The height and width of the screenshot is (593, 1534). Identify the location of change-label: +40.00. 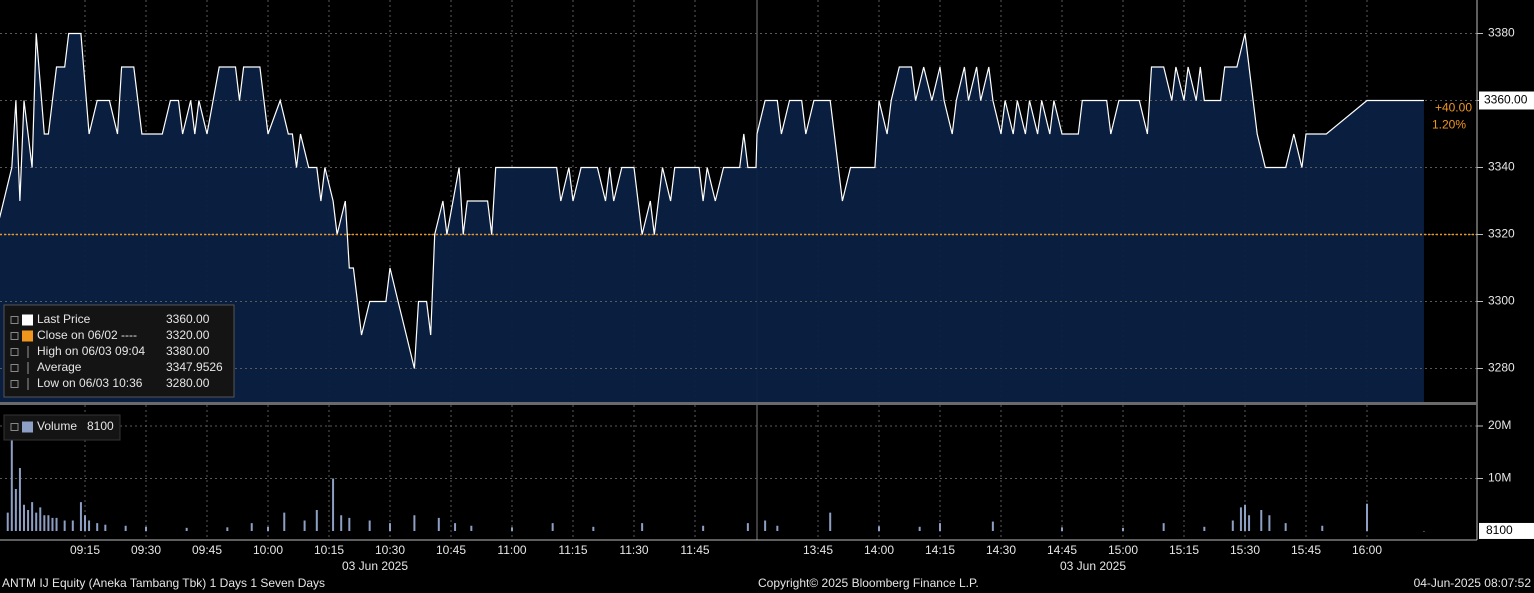
(1453, 108).